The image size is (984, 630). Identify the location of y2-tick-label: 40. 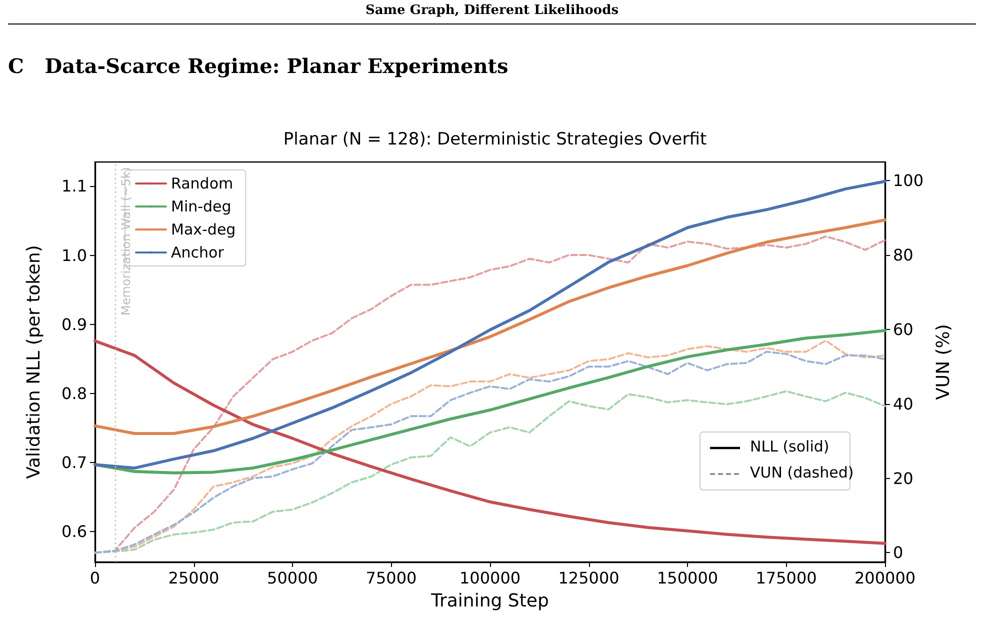
(903, 404).